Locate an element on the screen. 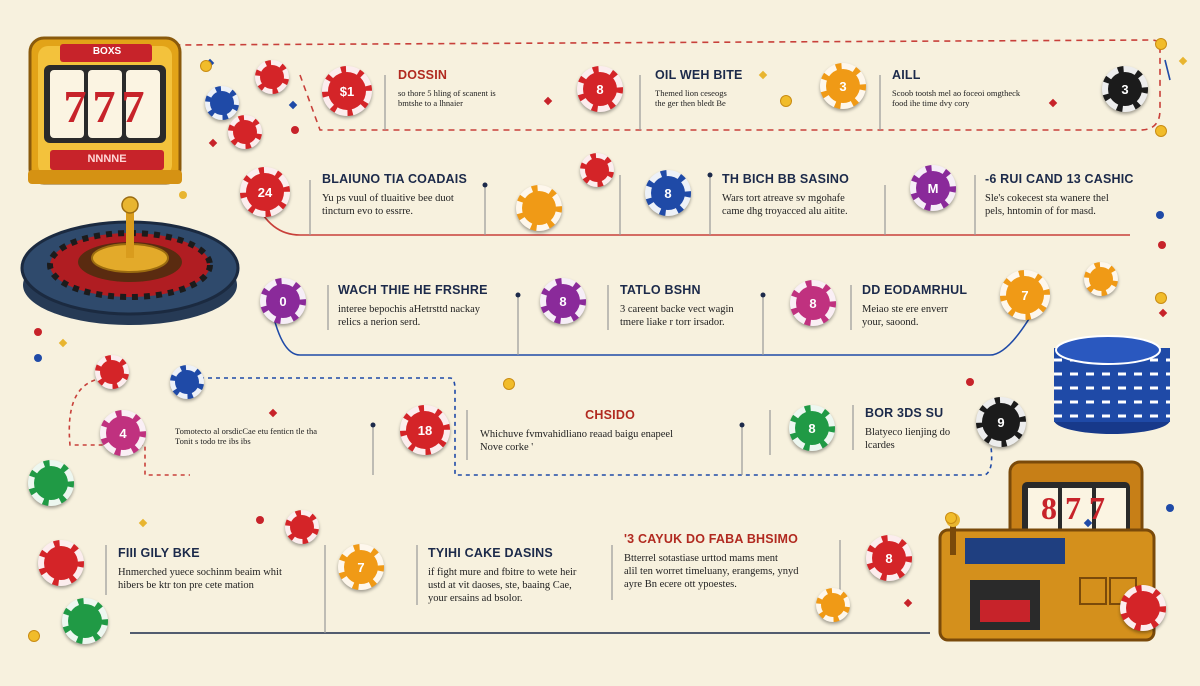 This screenshot has width=1200, height=686. step-title: '3 CAYUK DO FABA BHSIMO is located at coordinates (711, 539).